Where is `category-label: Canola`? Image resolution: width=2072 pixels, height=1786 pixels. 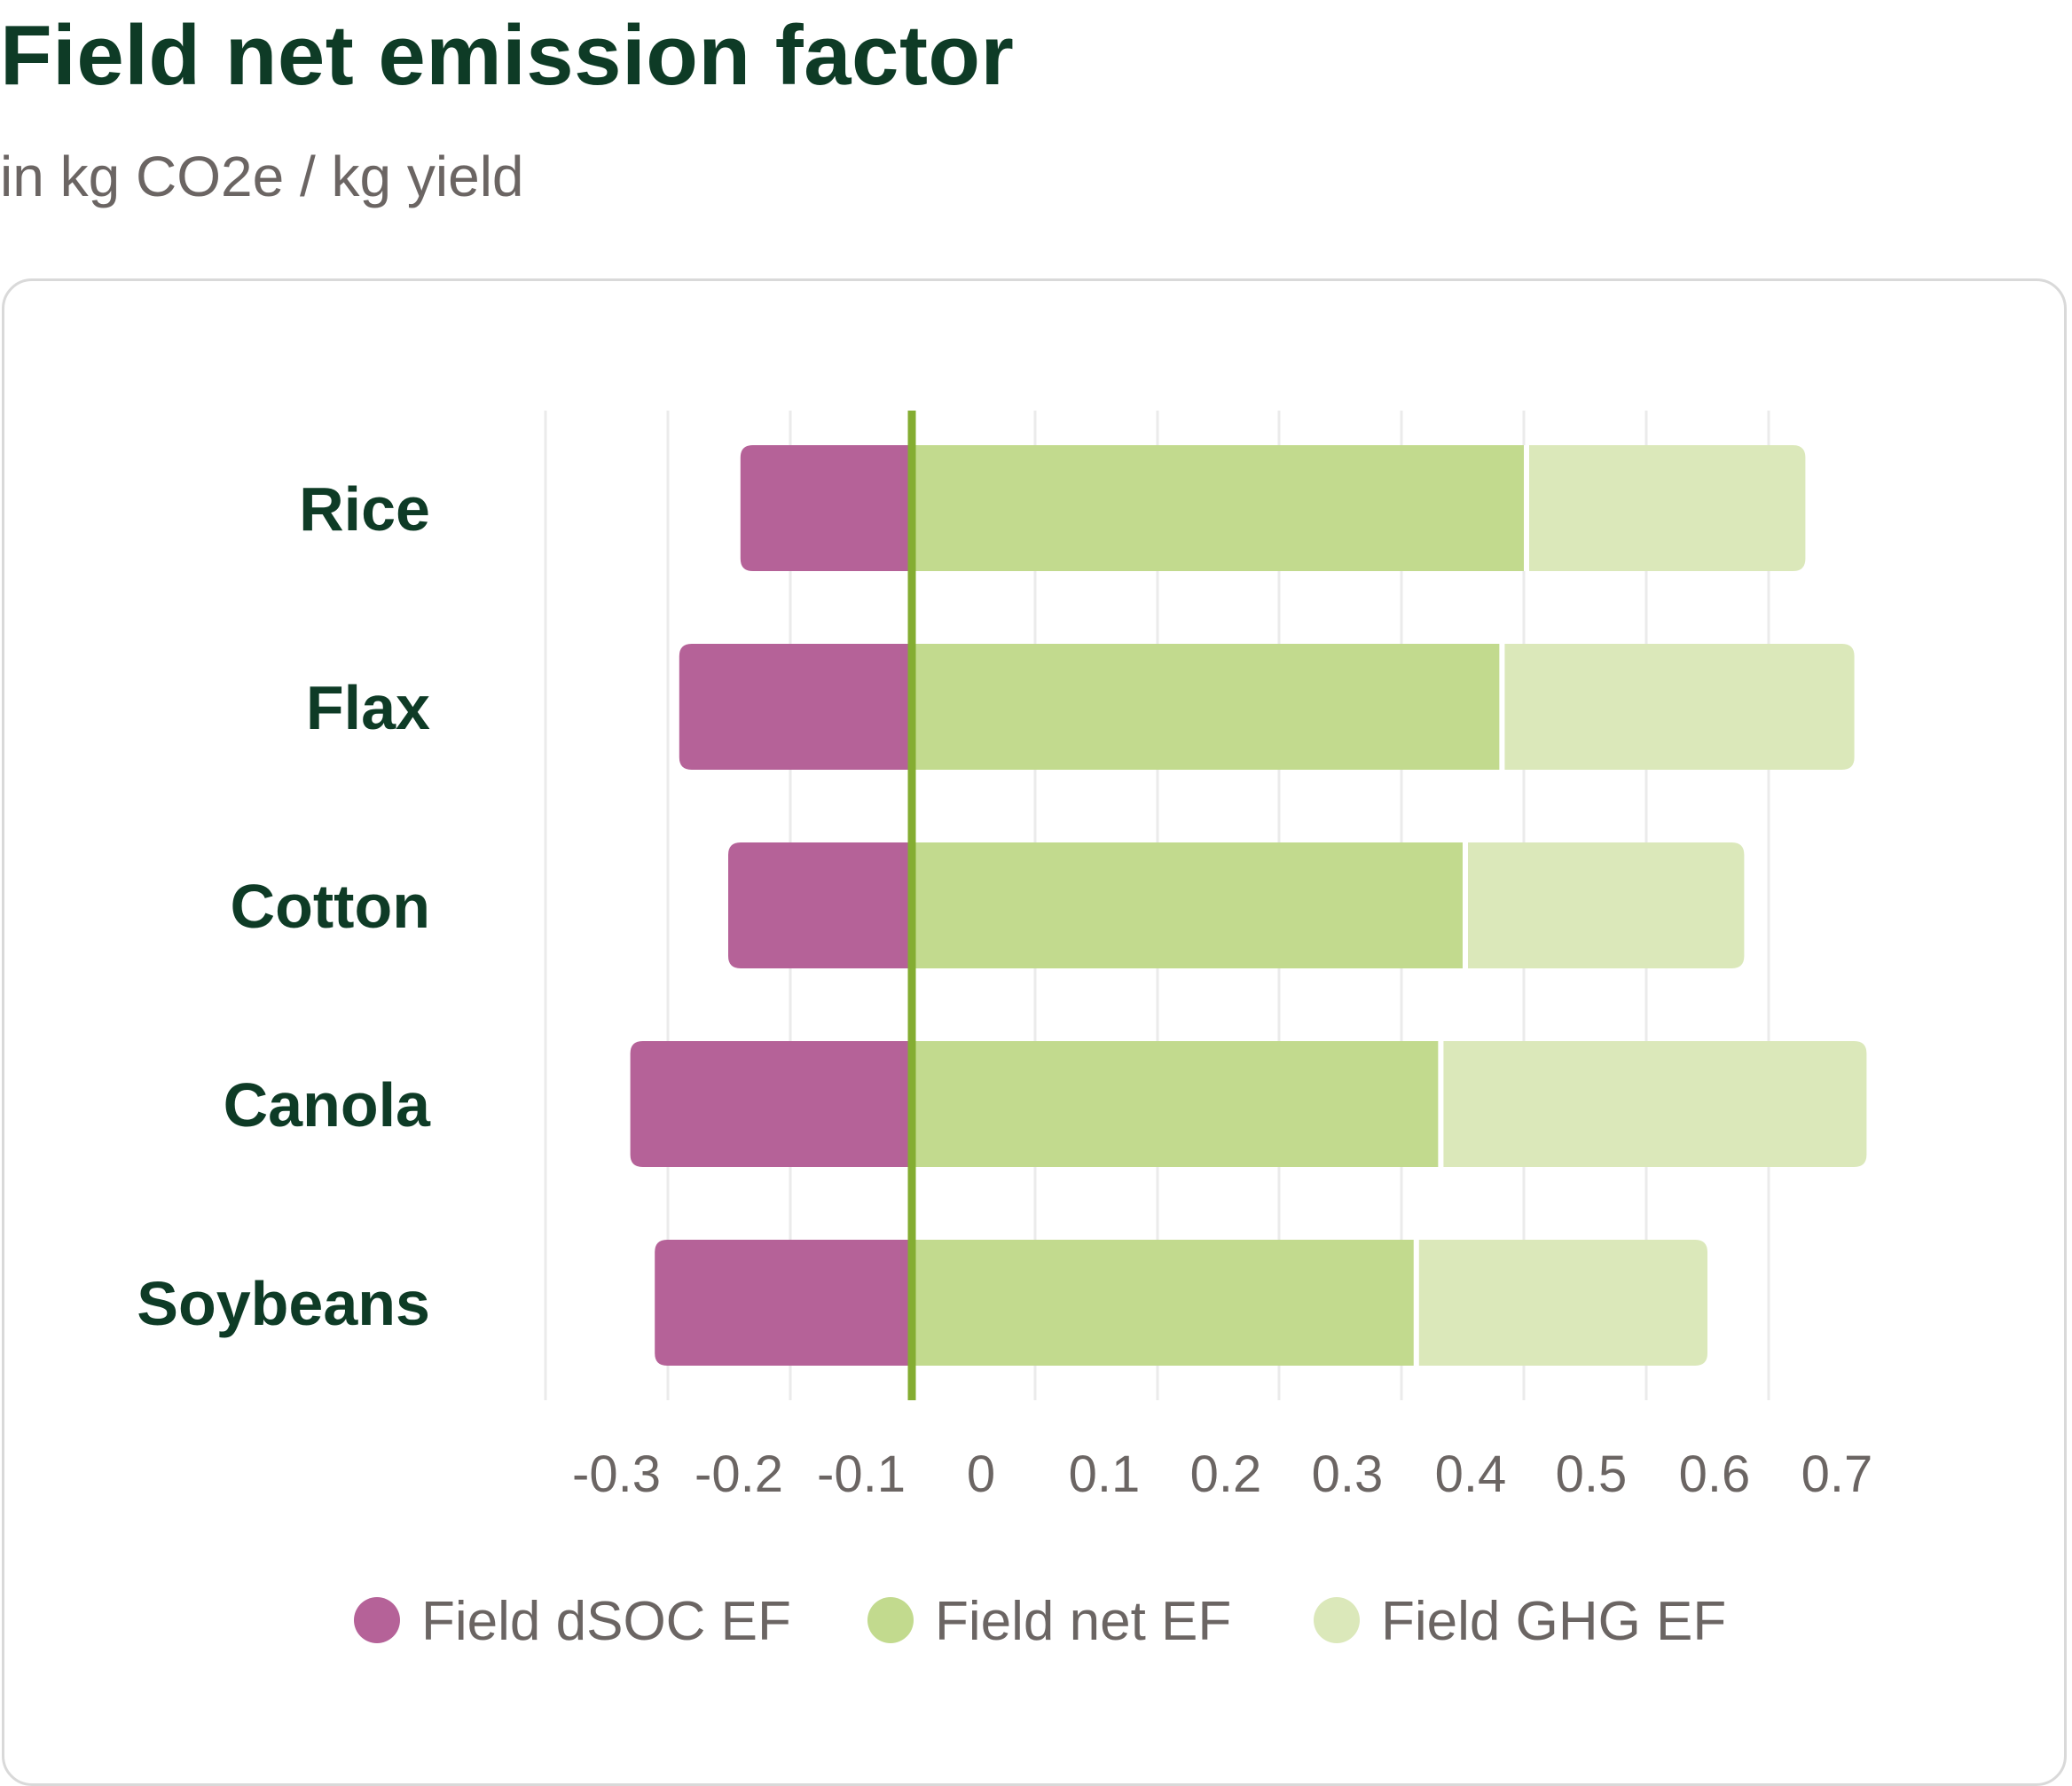 category-label: Canola is located at coordinates (327, 1105).